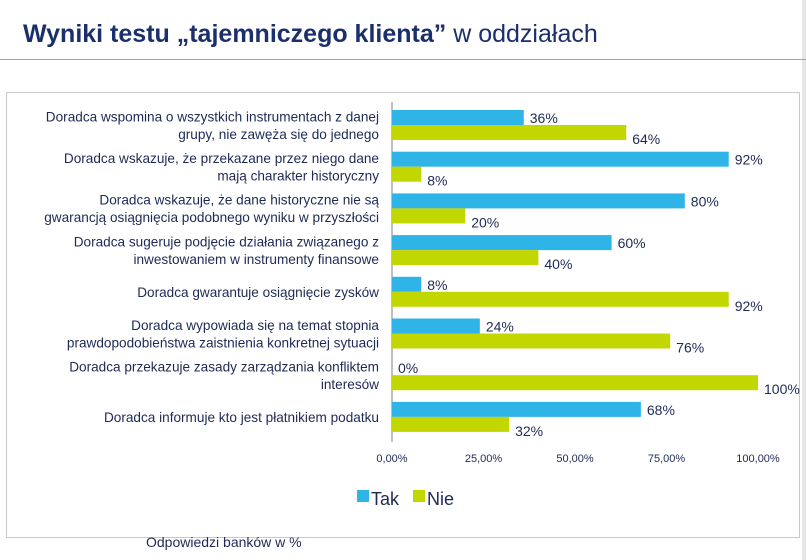 The image size is (806, 560). Describe the element at coordinates (278, 134) in the screenshot. I see `category-label: grupy, nie zawęża się do jednego` at that location.